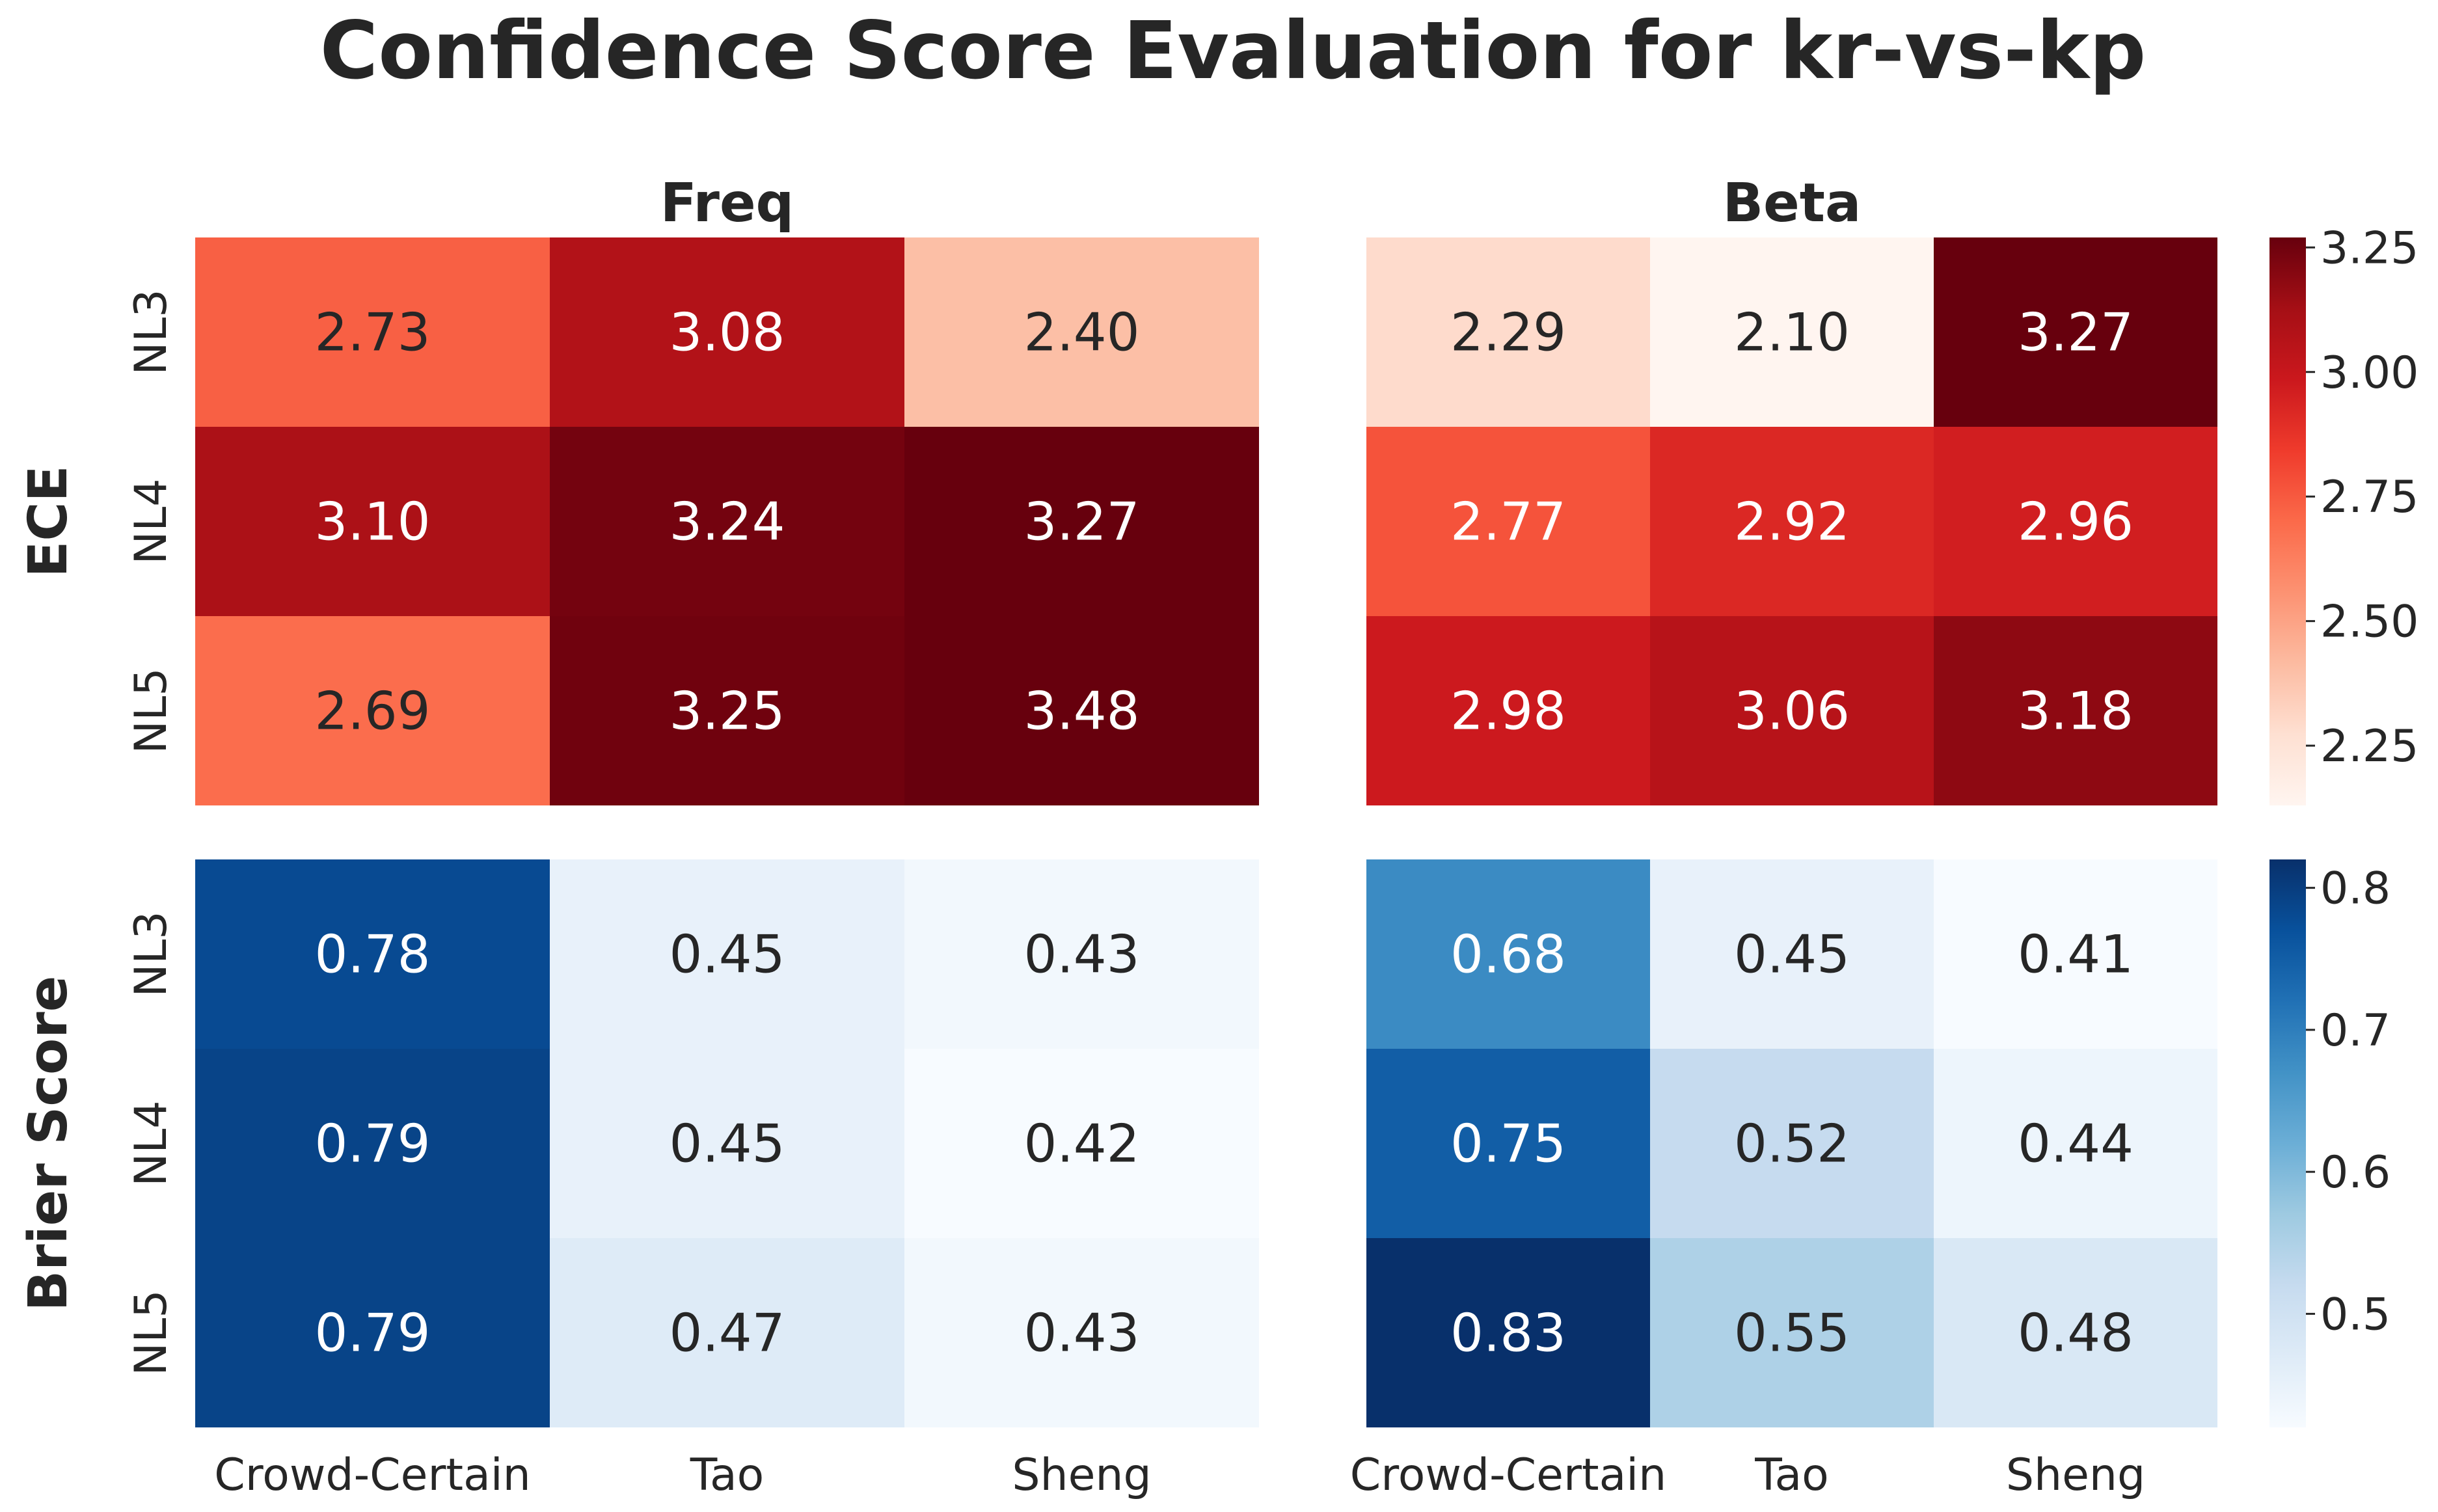  I want to click on cell-label-brier-score-freq-nl3-crowd-certain: 0.78, so click(372, 955).